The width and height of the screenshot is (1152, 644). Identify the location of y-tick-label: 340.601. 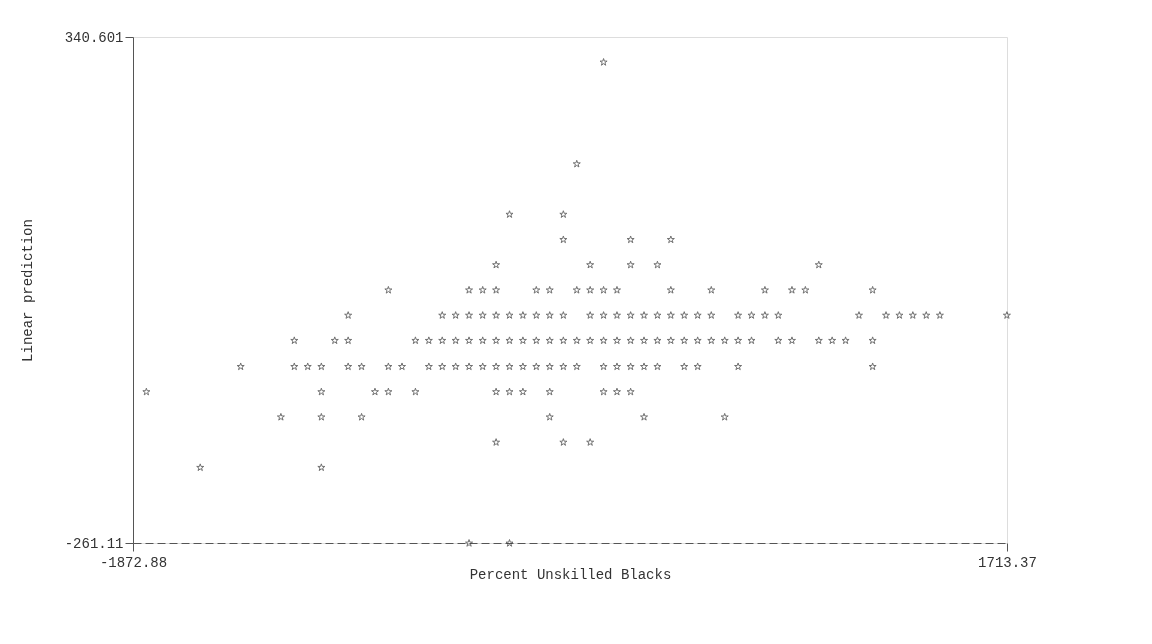
(94, 37).